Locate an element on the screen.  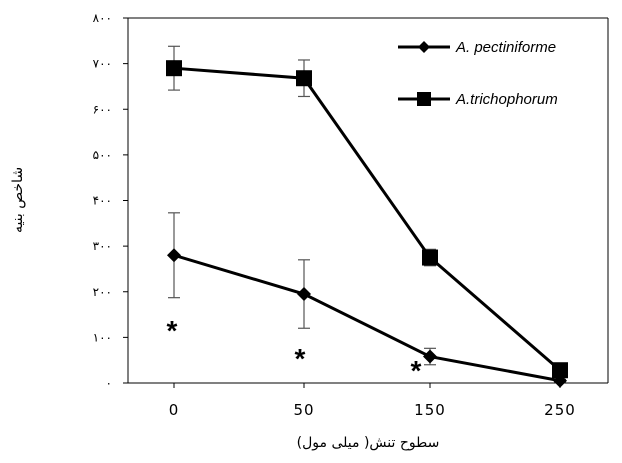
legend-square-marker is located at coordinates (424, 99).